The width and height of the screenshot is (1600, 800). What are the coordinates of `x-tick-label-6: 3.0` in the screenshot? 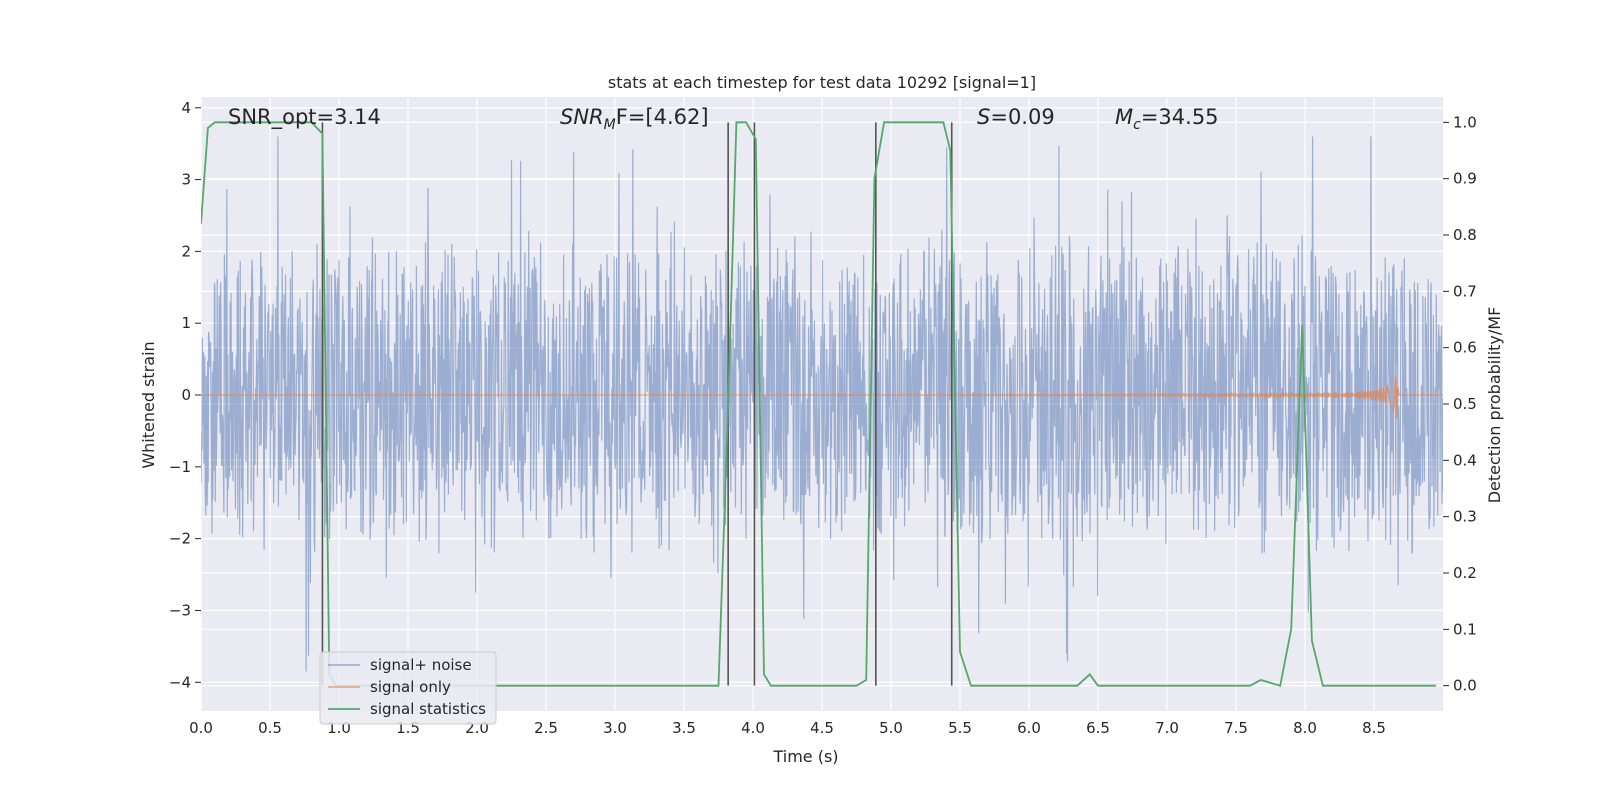 It's located at (615, 728).